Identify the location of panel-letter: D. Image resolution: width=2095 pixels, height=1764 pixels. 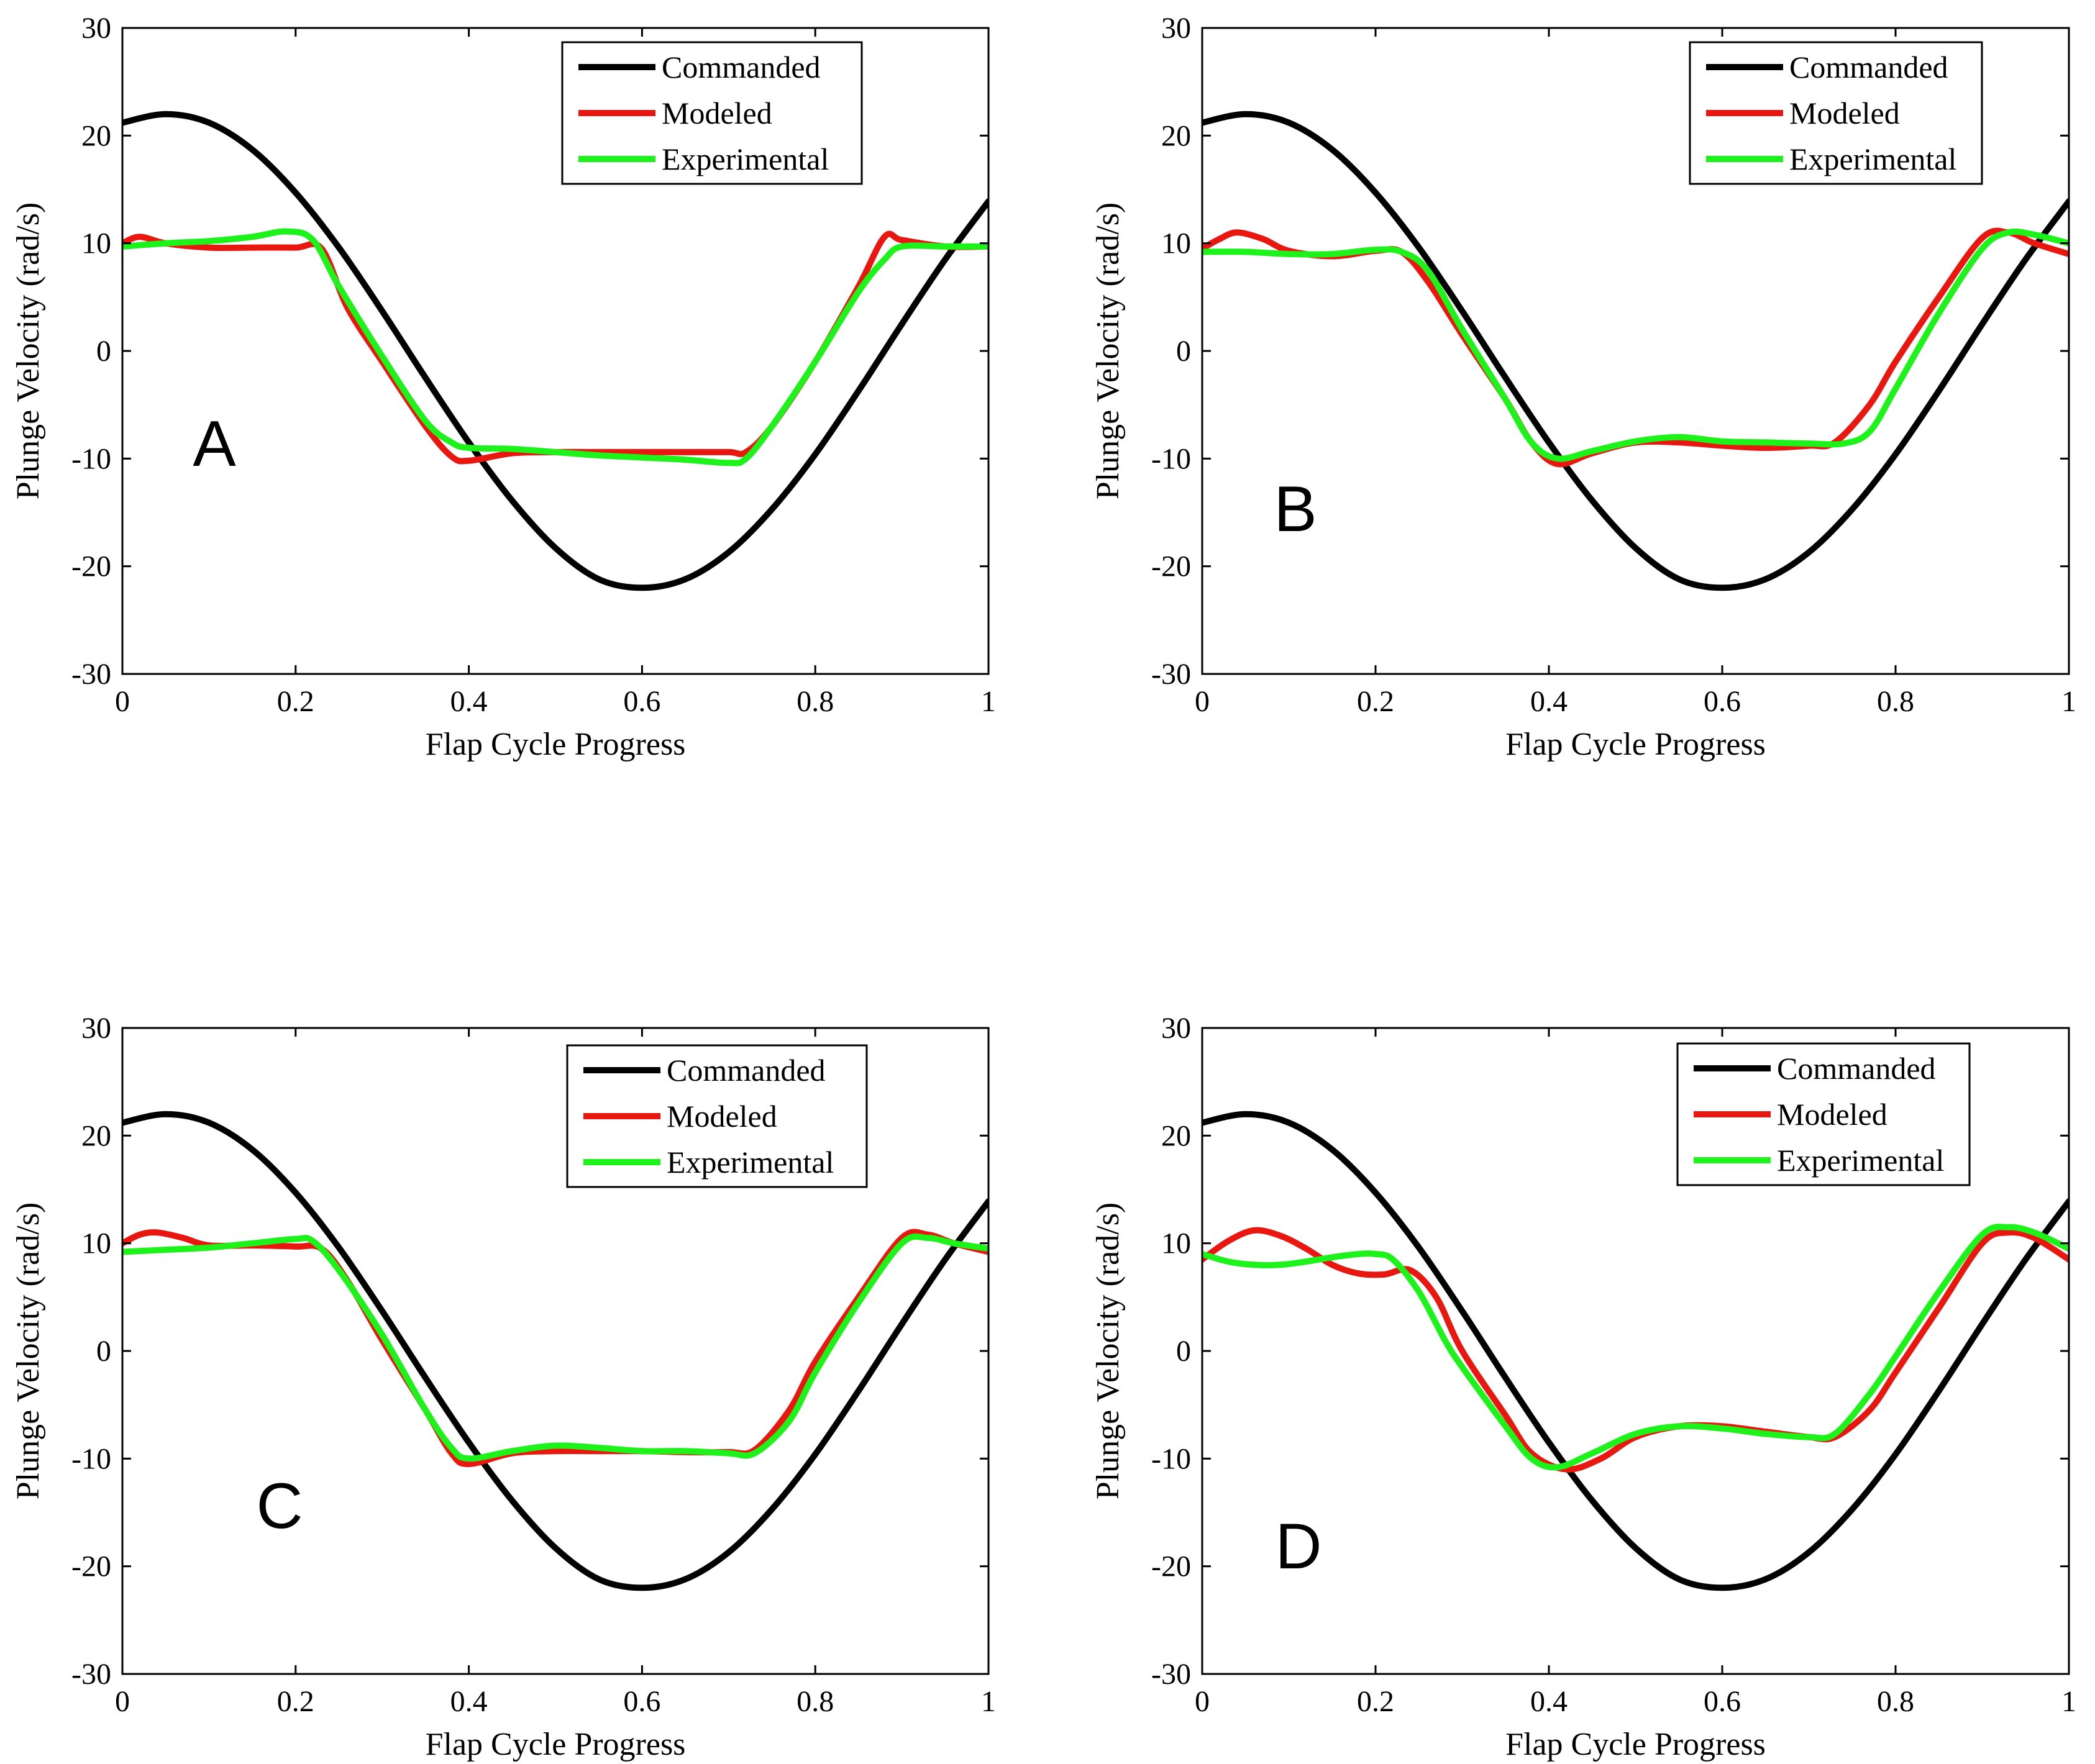
(1298, 1547).